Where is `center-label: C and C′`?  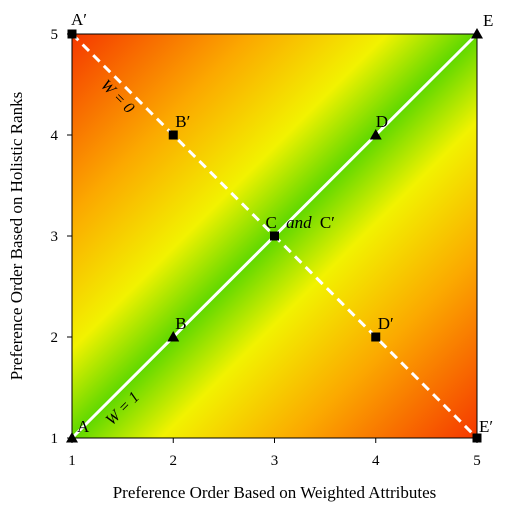
center-label: C and C′ is located at coordinates (300, 222).